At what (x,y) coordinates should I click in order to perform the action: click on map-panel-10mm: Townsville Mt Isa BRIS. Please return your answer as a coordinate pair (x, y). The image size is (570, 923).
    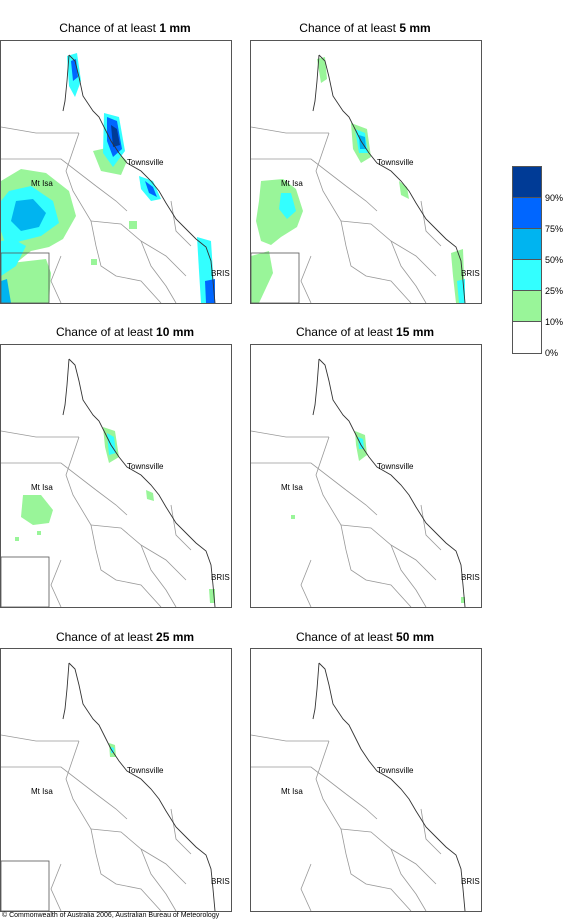
    Looking at the image, I should click on (116, 476).